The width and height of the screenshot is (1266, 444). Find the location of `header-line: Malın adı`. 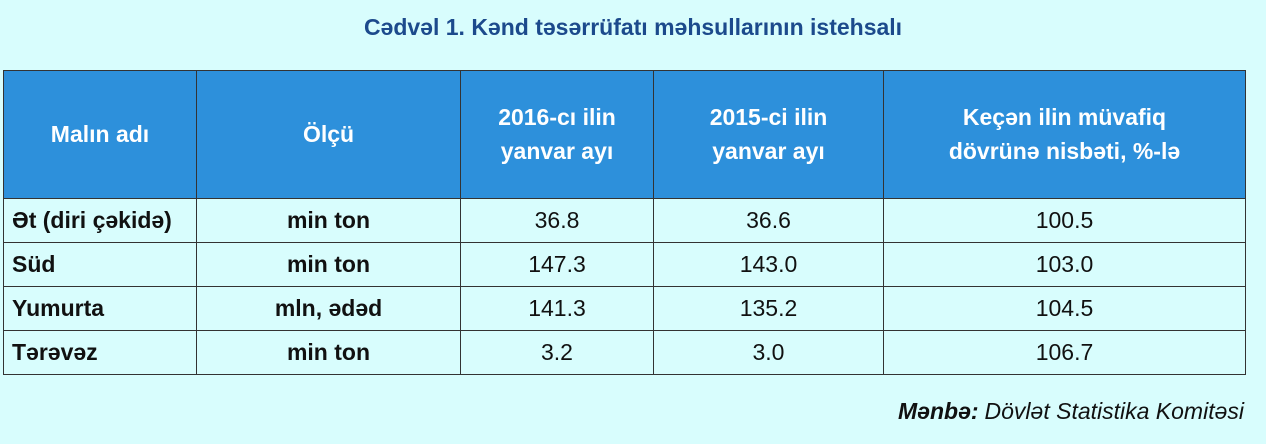

header-line: Malın adı is located at coordinates (100, 133).